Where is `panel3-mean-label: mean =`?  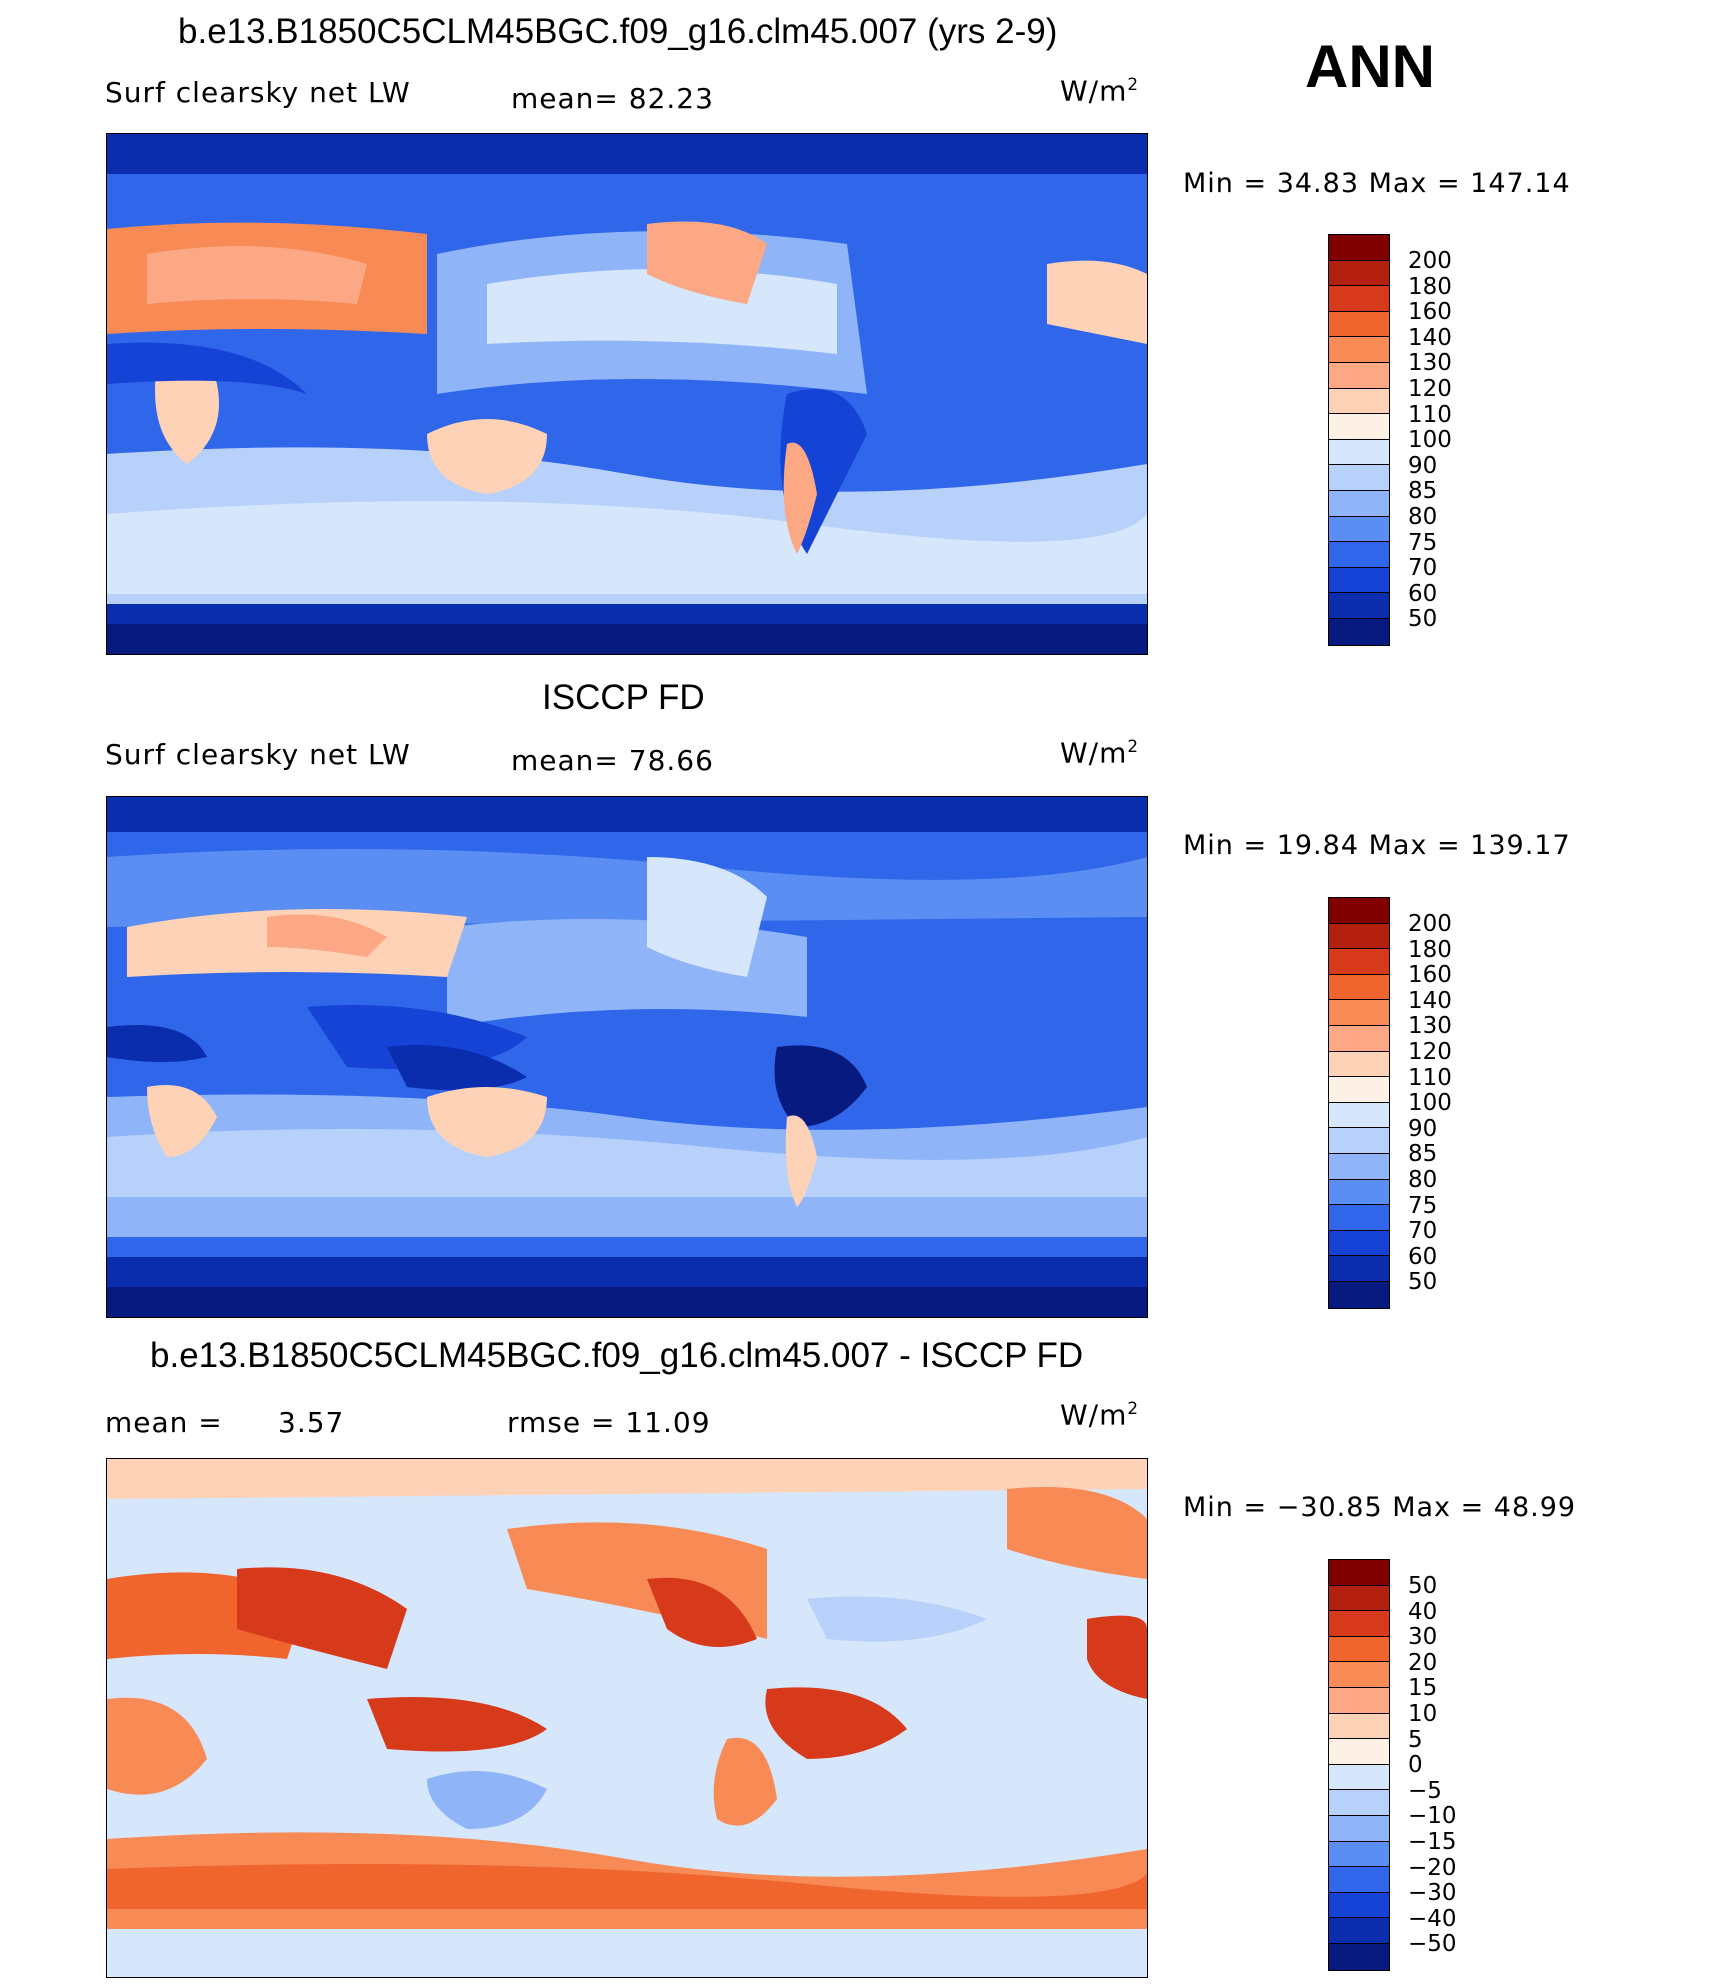 panel3-mean-label: mean = is located at coordinates (164, 1422).